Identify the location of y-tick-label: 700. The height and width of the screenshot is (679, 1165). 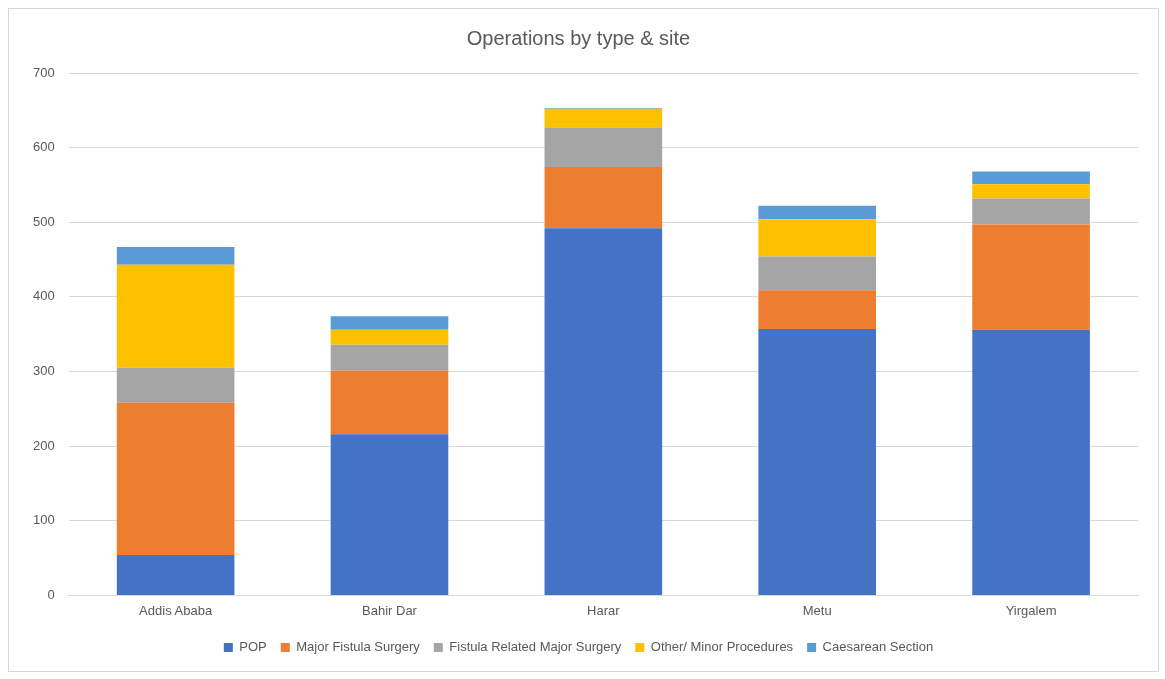
(43, 72).